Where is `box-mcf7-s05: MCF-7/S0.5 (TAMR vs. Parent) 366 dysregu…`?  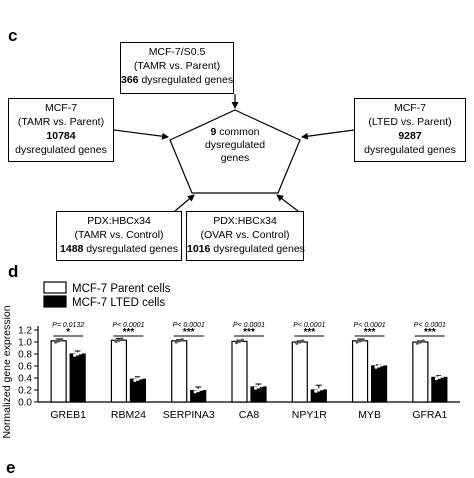 box-mcf7-s05: MCF-7/S0.5 (TAMR vs. Parent) 366 dysregu… is located at coordinates (177, 68).